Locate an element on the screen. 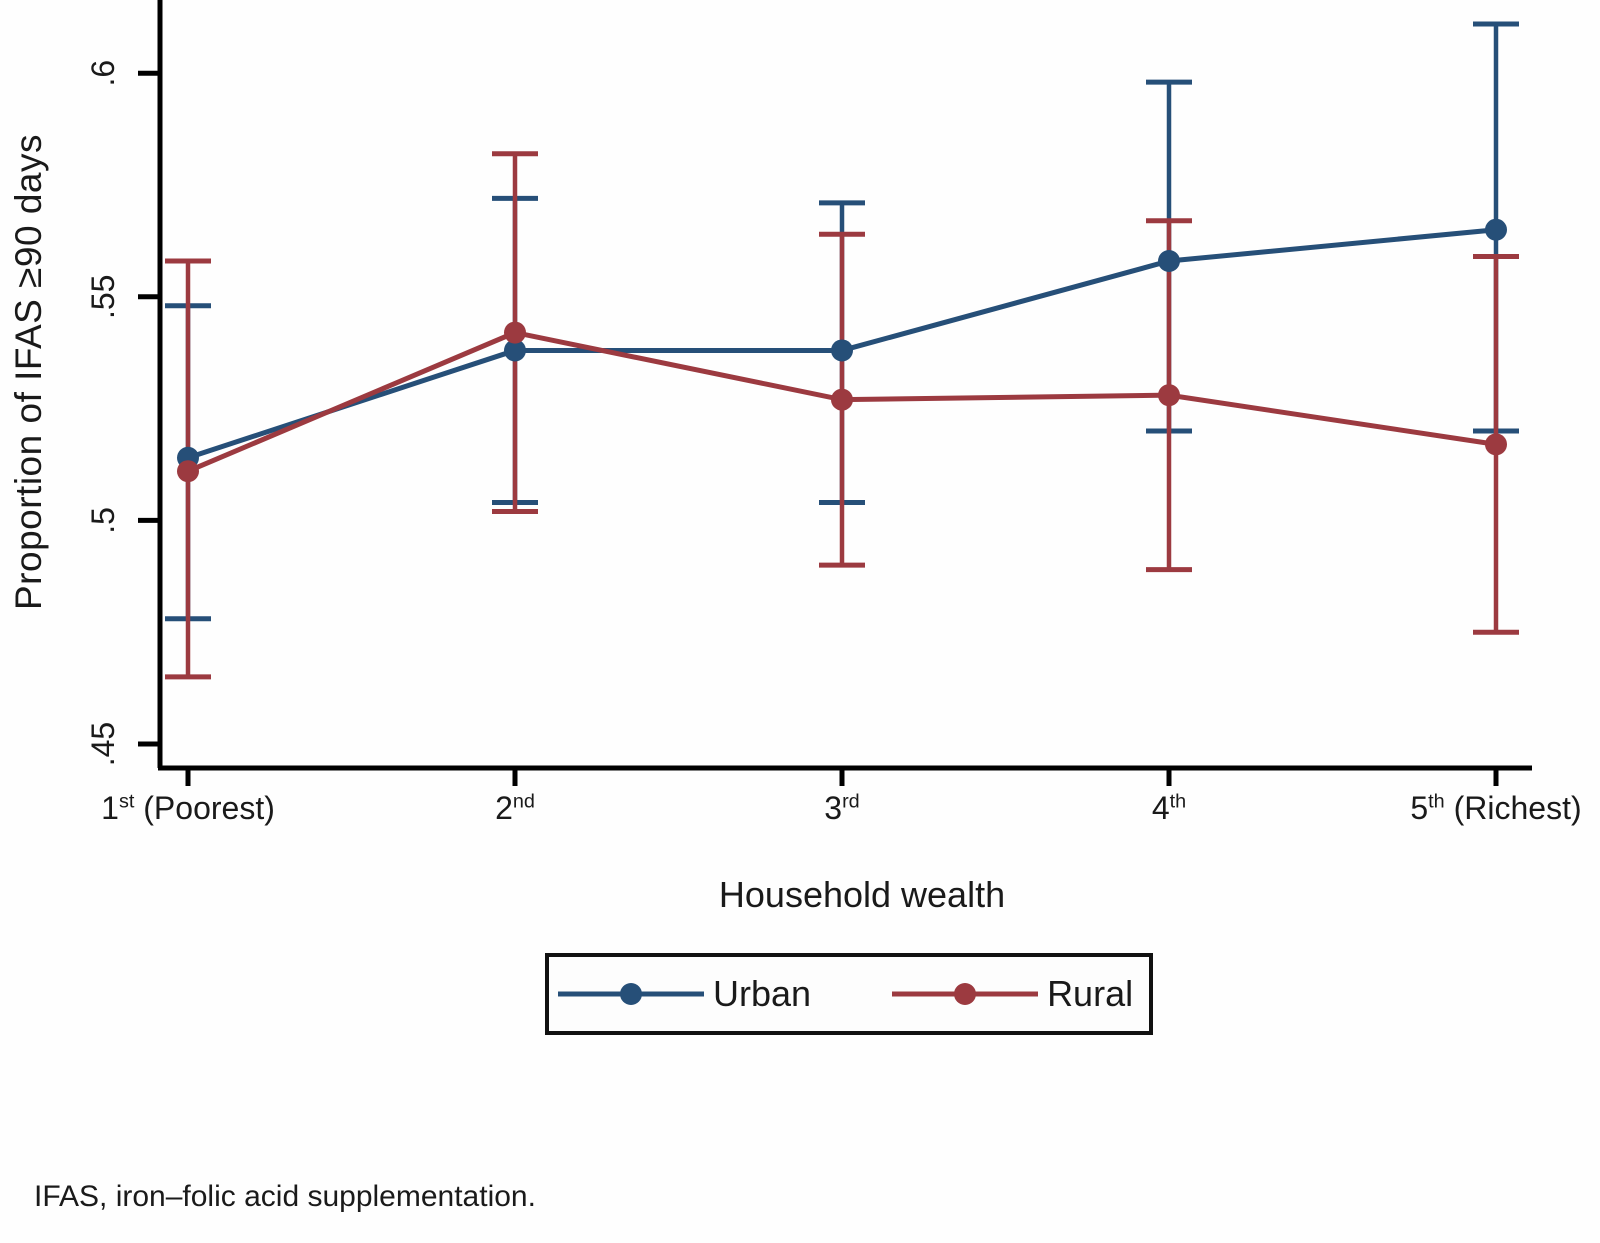  y-tick-label: .6 is located at coordinates (103, 73).